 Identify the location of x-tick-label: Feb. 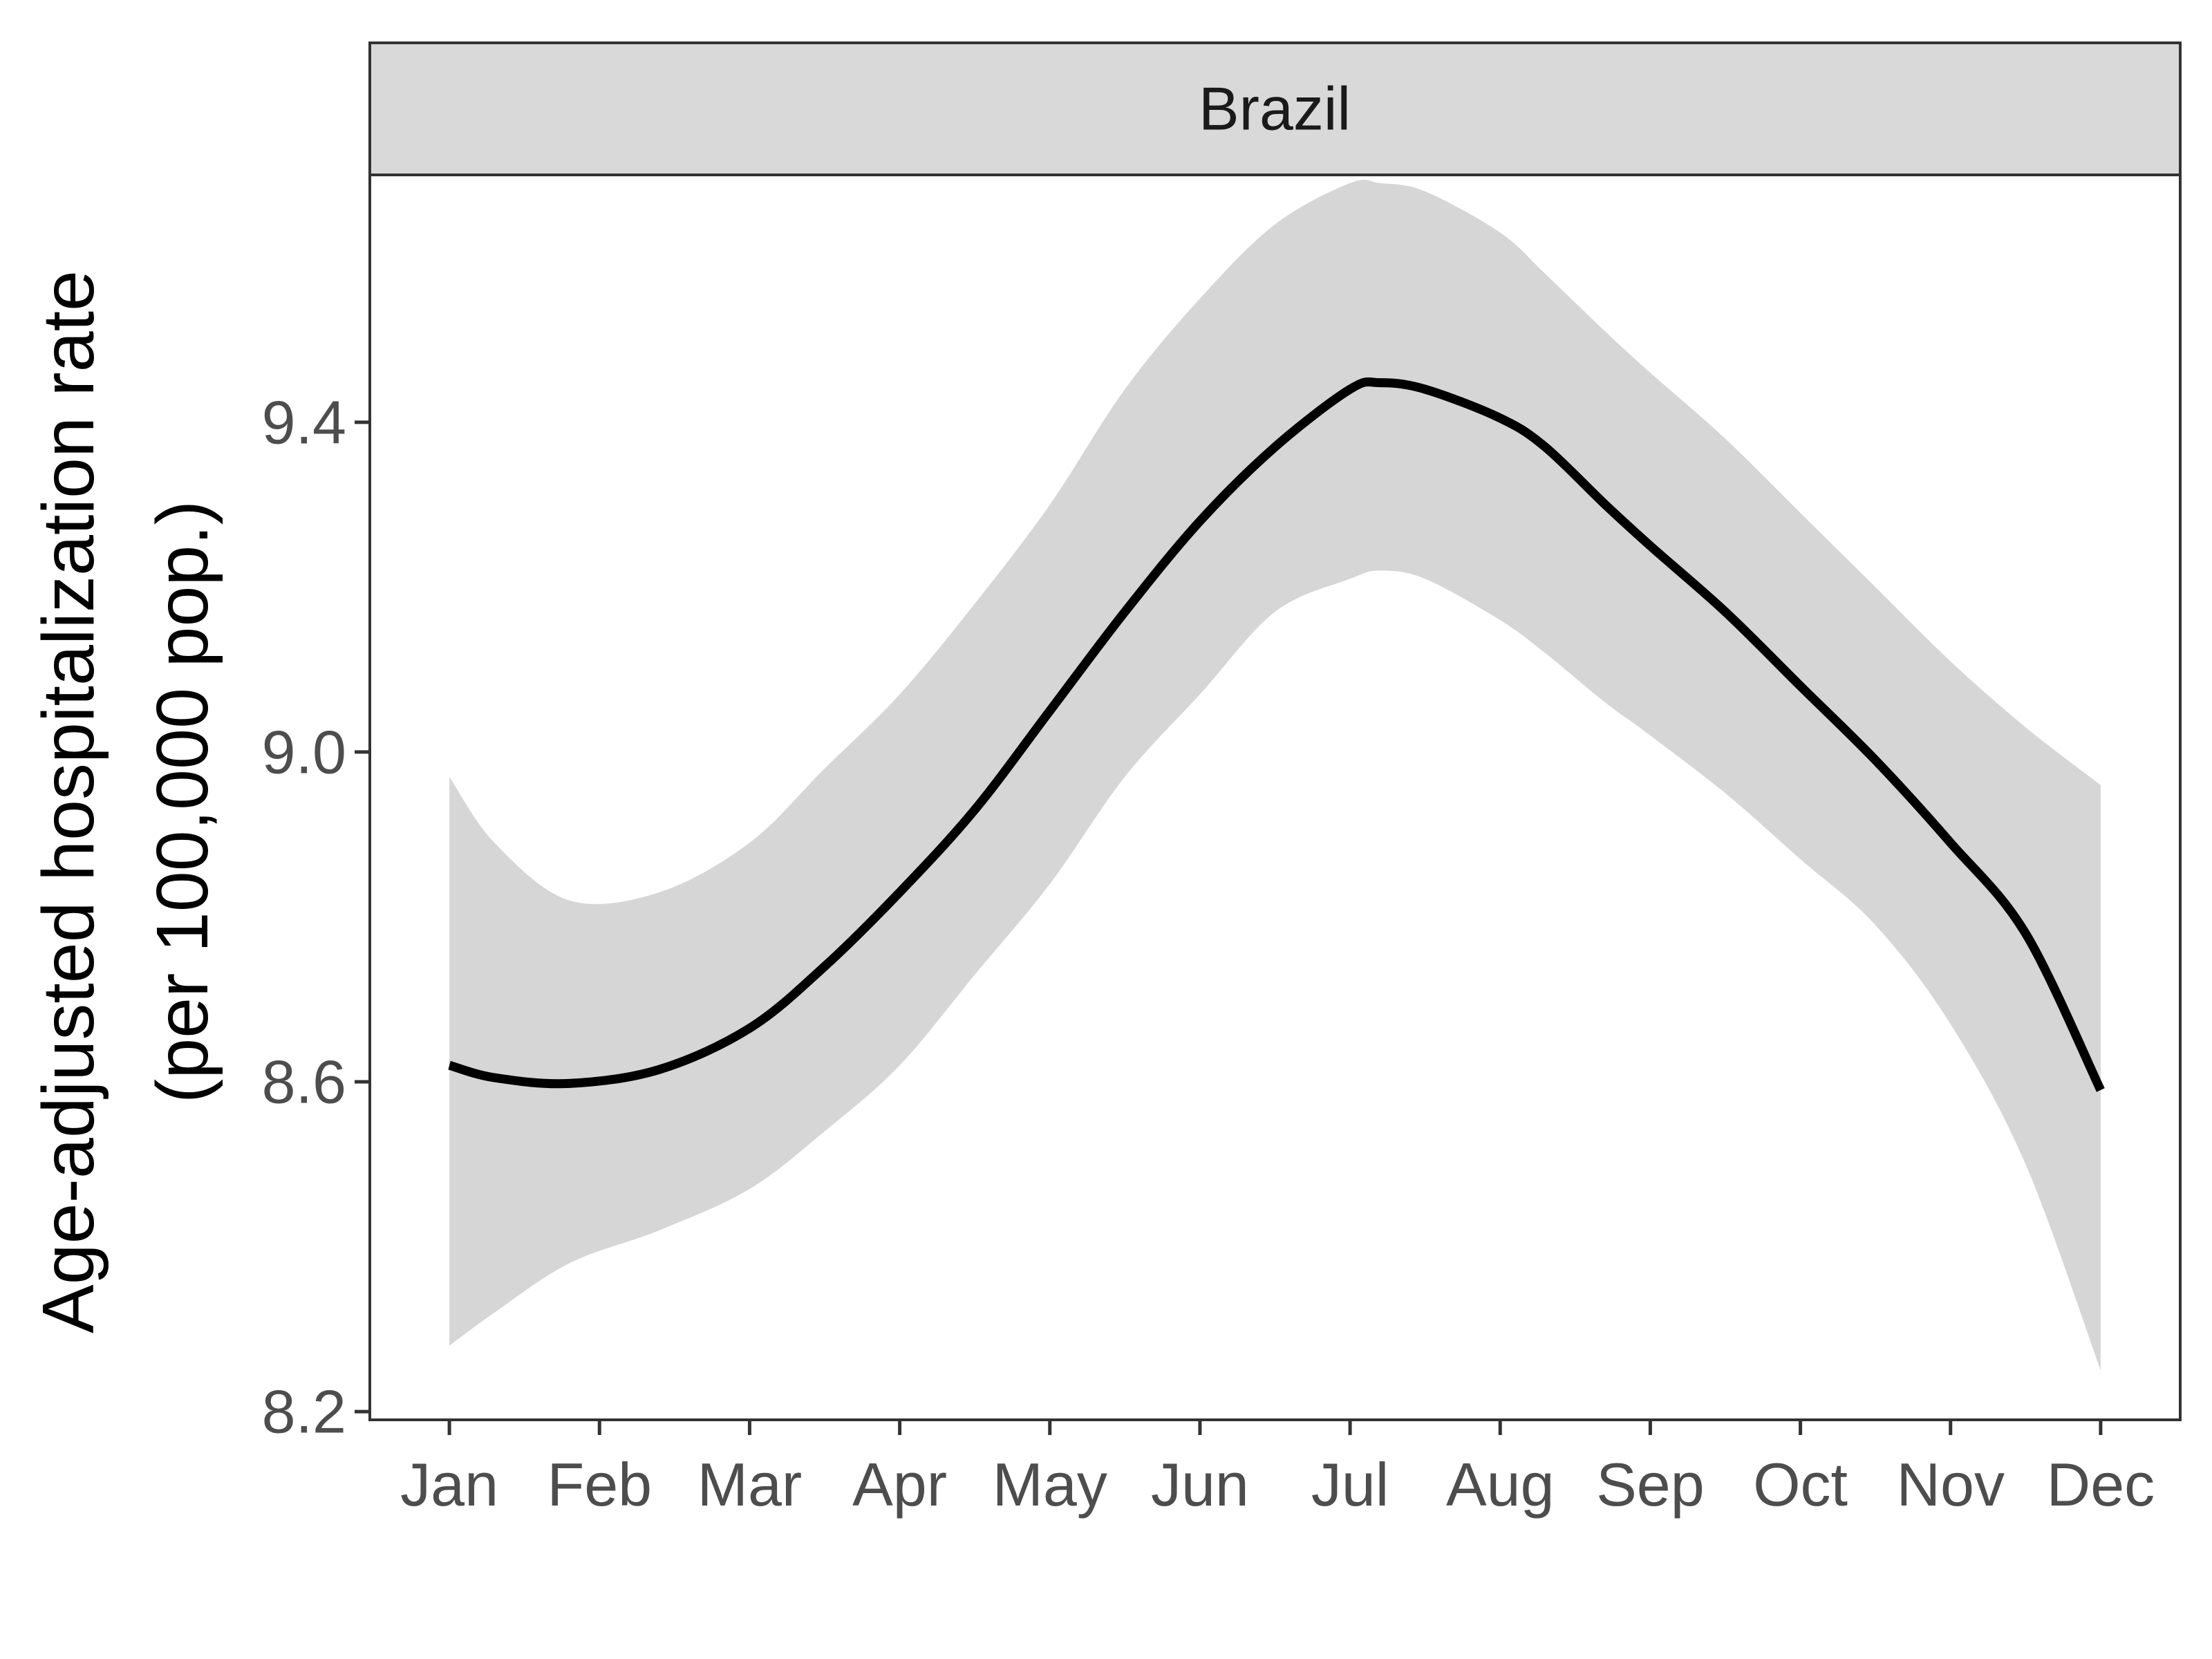
(599, 1484).